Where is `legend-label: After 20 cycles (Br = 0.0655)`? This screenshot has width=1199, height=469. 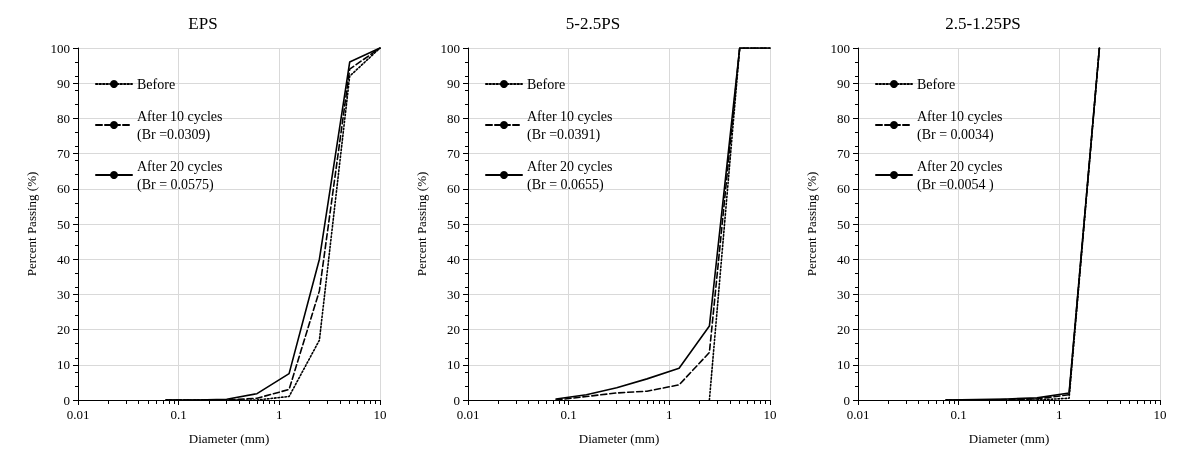
legend-label: After 20 cycles (Br = 0.0655) is located at coordinates (570, 175).